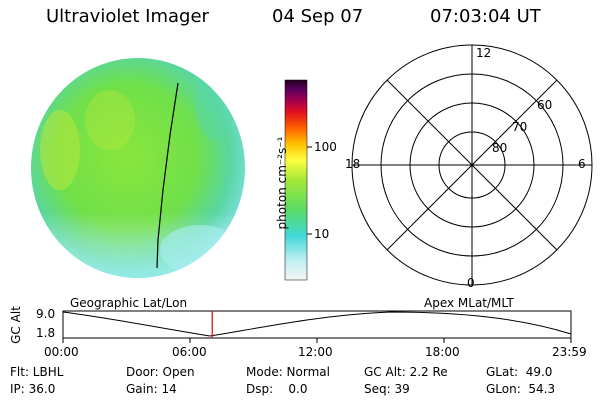 The height and width of the screenshot is (400, 600). What do you see at coordinates (151, 389) in the screenshot?
I see `info-gain: Gain: 14` at bounding box center [151, 389].